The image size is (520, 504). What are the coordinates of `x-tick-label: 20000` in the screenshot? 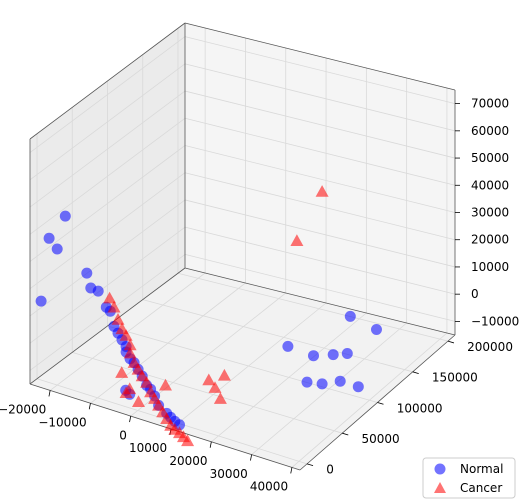 It's located at (188, 461).